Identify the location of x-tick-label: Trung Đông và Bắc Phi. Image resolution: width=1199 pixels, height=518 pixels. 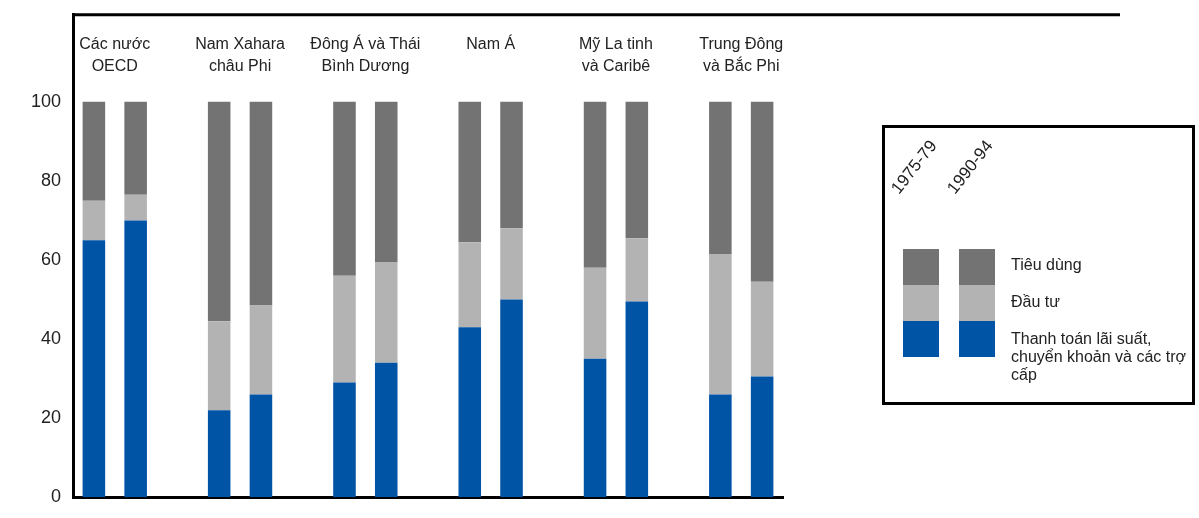
(741, 55).